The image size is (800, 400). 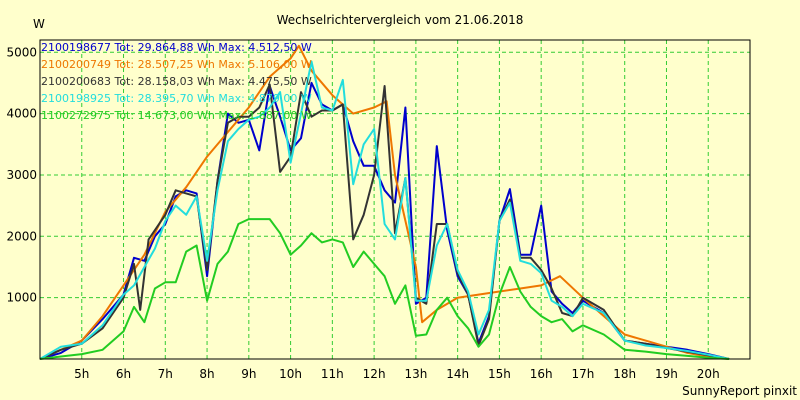 What do you see at coordinates (21, 298) in the screenshot?
I see `y-tick-label: 1000` at bounding box center [21, 298].